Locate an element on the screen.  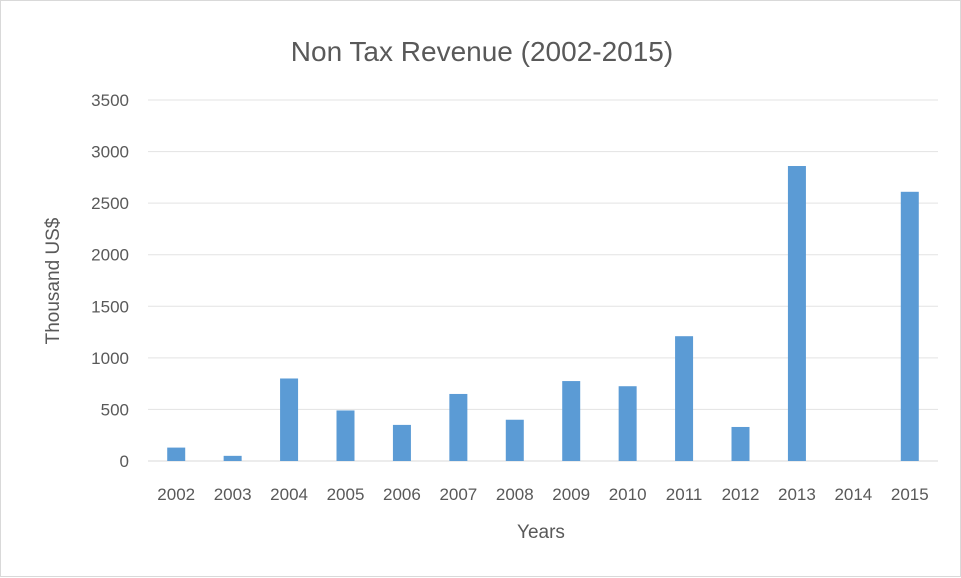
y-axis-label: Thousand US$ is located at coordinates (53, 280).